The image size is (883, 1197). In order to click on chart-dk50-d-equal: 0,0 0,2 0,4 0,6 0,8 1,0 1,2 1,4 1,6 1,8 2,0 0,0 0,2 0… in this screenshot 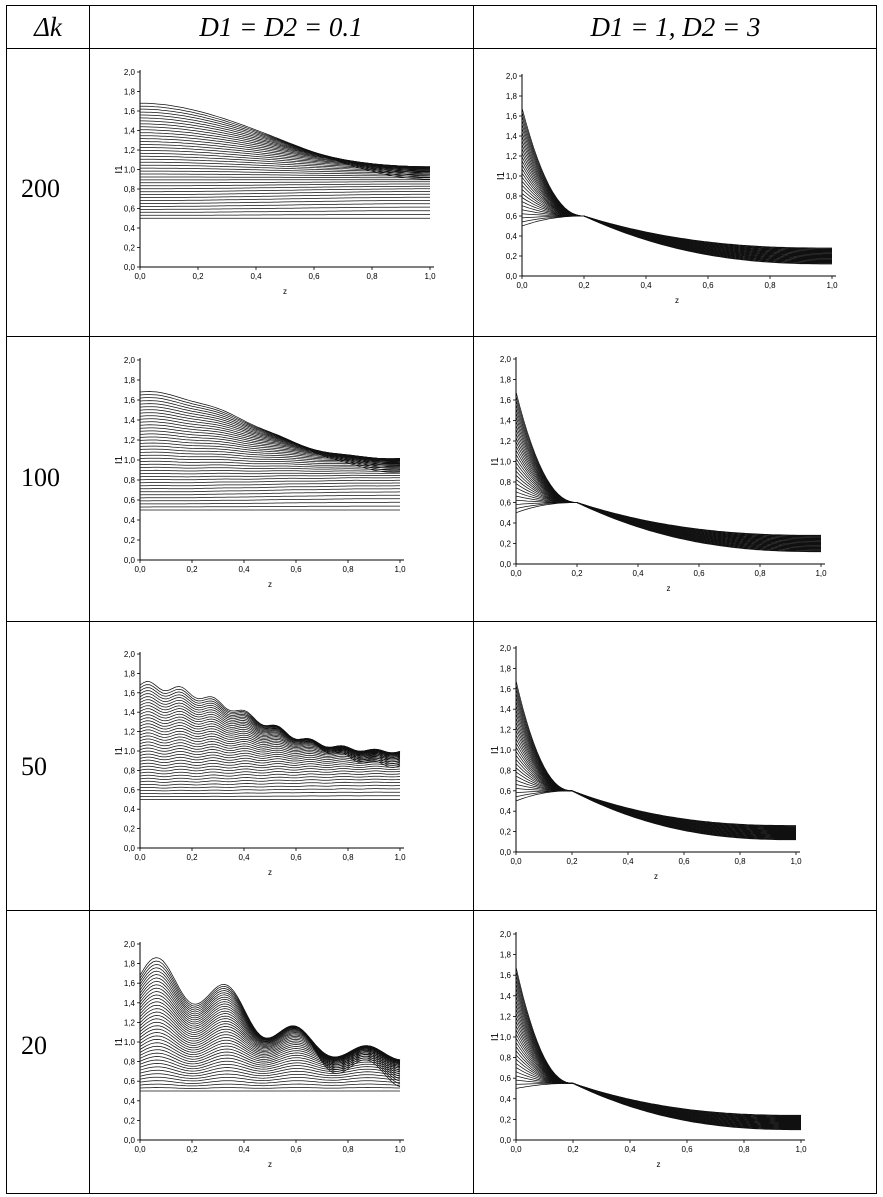, I will do `click(260, 763)`.